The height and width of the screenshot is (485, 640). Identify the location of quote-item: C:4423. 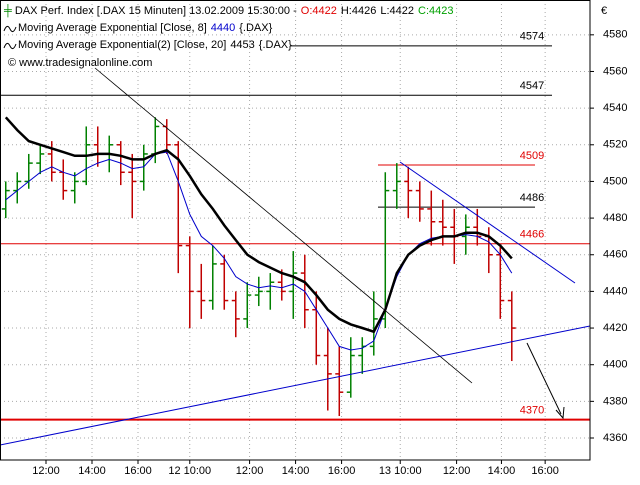
(435, 11).